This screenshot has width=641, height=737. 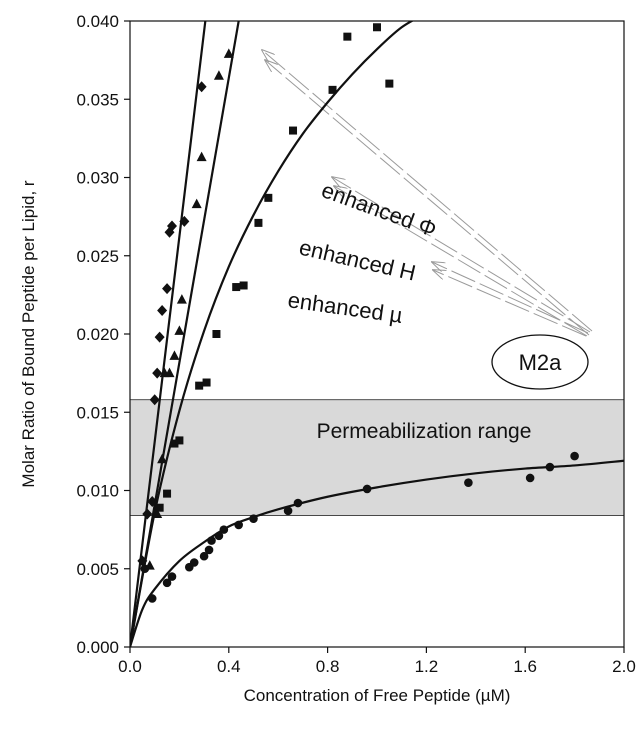 What do you see at coordinates (97, 256) in the screenshot?
I see `y-tick-label: 0.025` at bounding box center [97, 256].